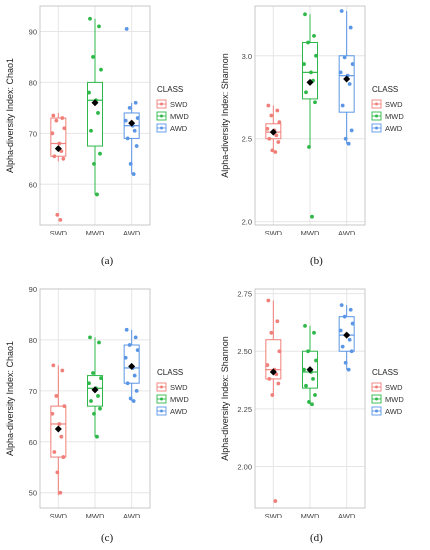 The height and width of the screenshot is (550, 430). I want to click on y-tick-label: 3.0, so click(247, 56).